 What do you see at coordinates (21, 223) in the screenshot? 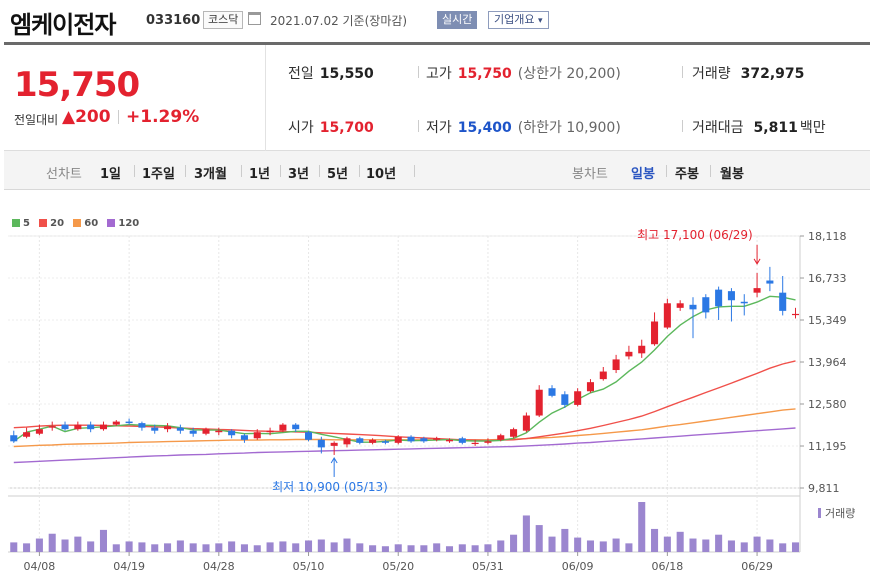
I see `legend-ma5: 5` at bounding box center [21, 223].